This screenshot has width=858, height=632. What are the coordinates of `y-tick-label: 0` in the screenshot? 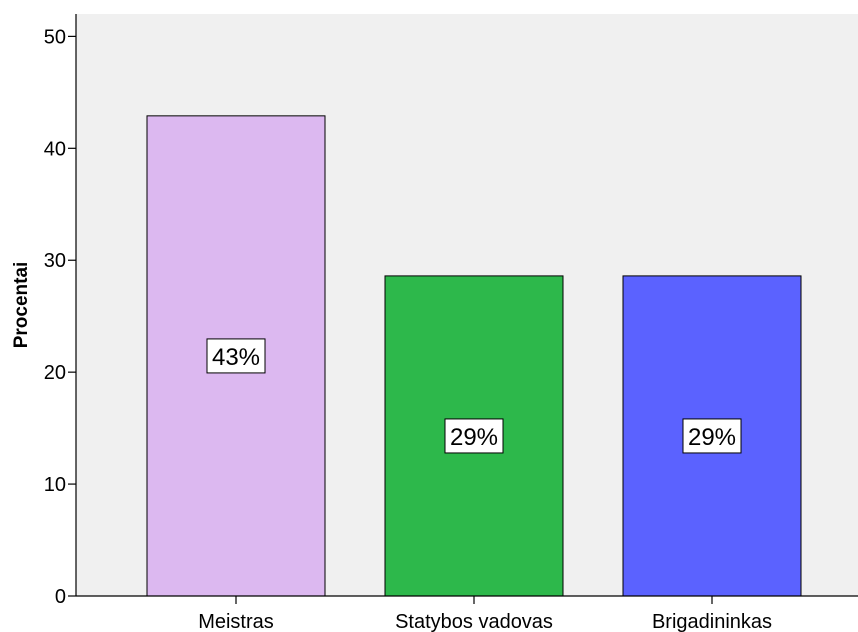 It's located at (60, 597).